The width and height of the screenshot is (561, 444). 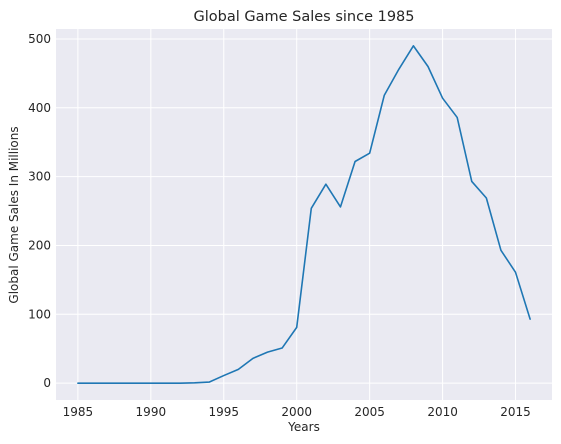 What do you see at coordinates (39, 177) in the screenshot?
I see `y-tick-label: 300` at bounding box center [39, 177].